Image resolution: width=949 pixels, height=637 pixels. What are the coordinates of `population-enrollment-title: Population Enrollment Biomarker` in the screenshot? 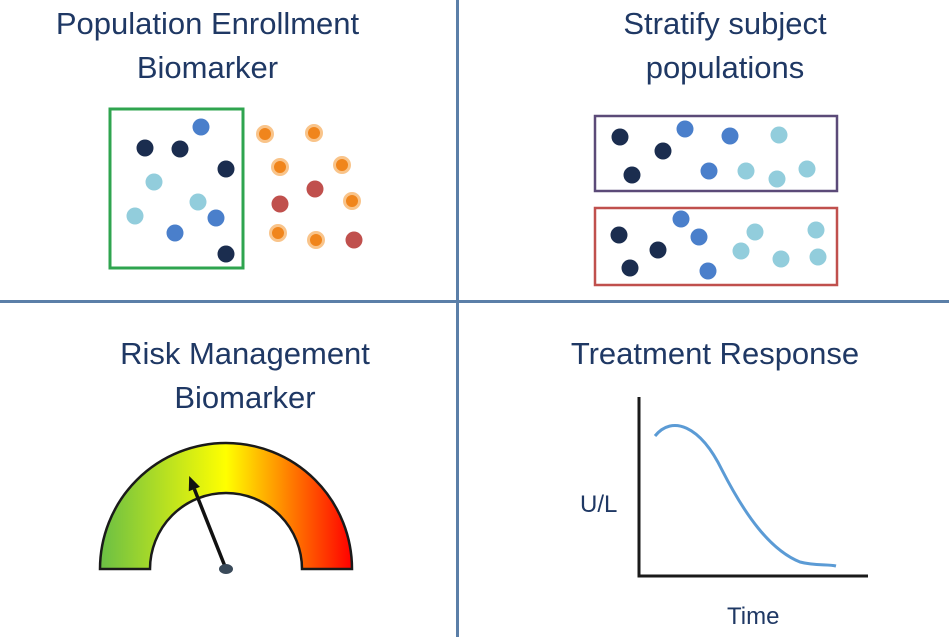 It's located at (207, 46).